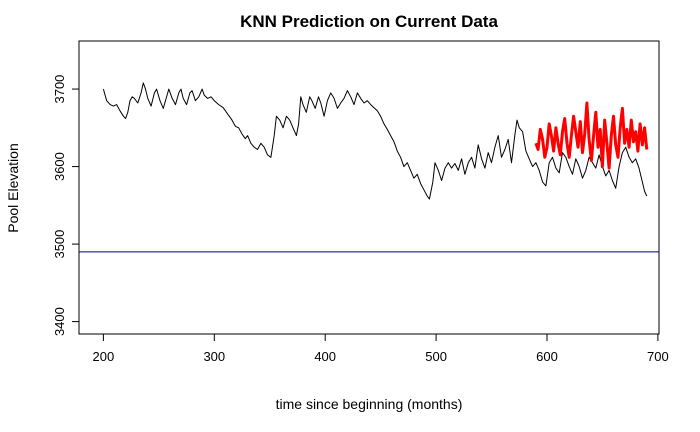 This screenshot has height=432, width=700. Describe the element at coordinates (436, 356) in the screenshot. I see `x-tick-label: 500` at that location.